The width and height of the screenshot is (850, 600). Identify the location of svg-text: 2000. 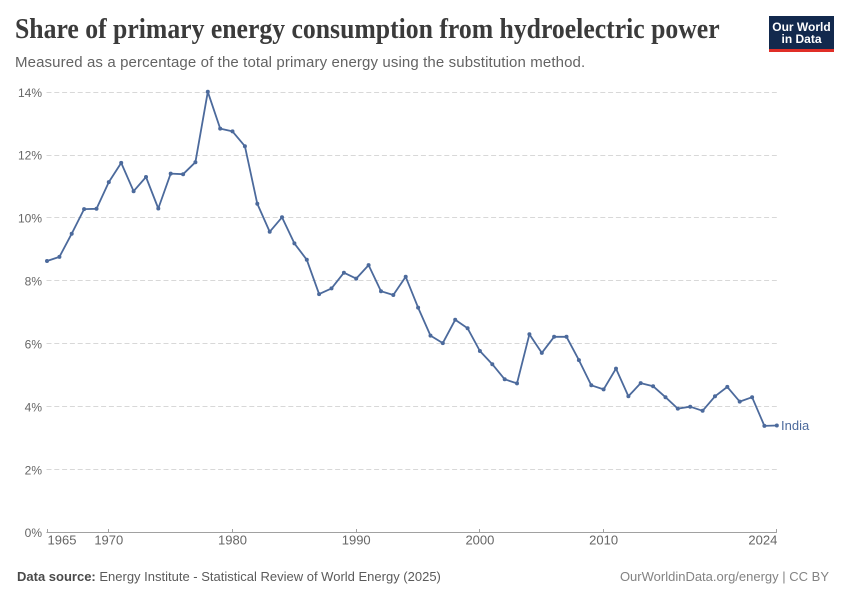
(479, 539).